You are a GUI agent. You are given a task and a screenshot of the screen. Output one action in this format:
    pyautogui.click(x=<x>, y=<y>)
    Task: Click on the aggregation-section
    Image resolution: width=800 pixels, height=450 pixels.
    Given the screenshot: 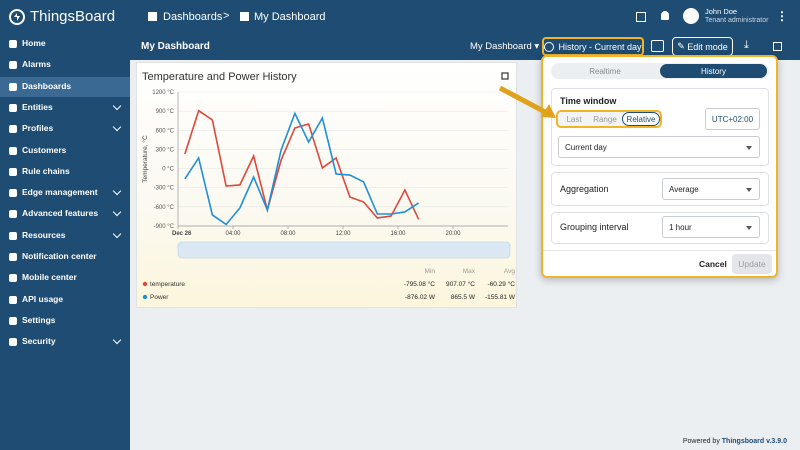 What is the action you would take?
    pyautogui.click(x=660, y=189)
    